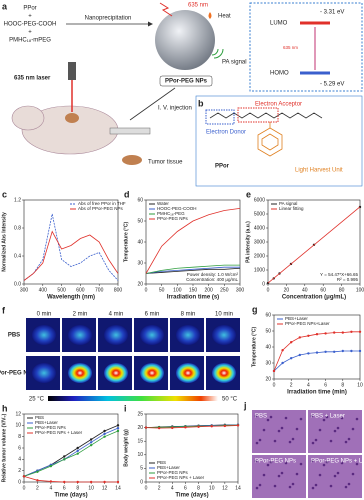 The width and height of the screenshot is (364, 500). Describe the element at coordinates (105, 488) in the screenshot. I see `x-tick-label: 12` at that location.